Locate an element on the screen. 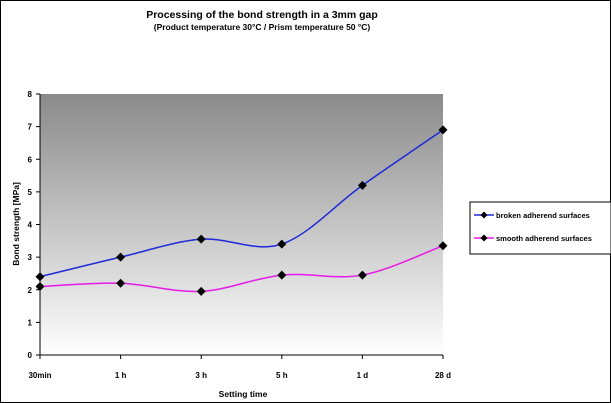  y-tick-label: 2 is located at coordinates (30, 290).